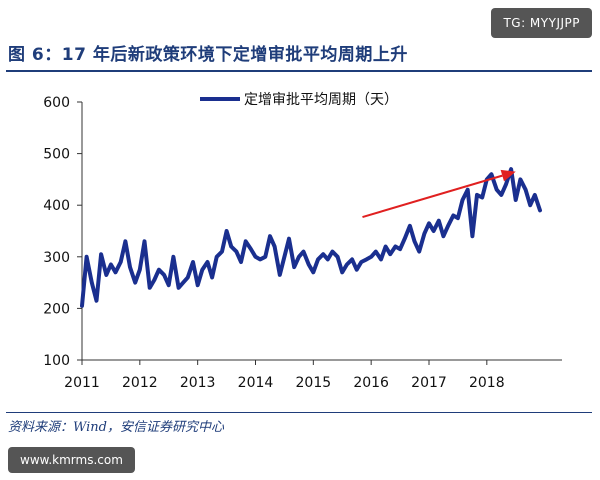  I want to click on footer-divider, so click(299, 412).